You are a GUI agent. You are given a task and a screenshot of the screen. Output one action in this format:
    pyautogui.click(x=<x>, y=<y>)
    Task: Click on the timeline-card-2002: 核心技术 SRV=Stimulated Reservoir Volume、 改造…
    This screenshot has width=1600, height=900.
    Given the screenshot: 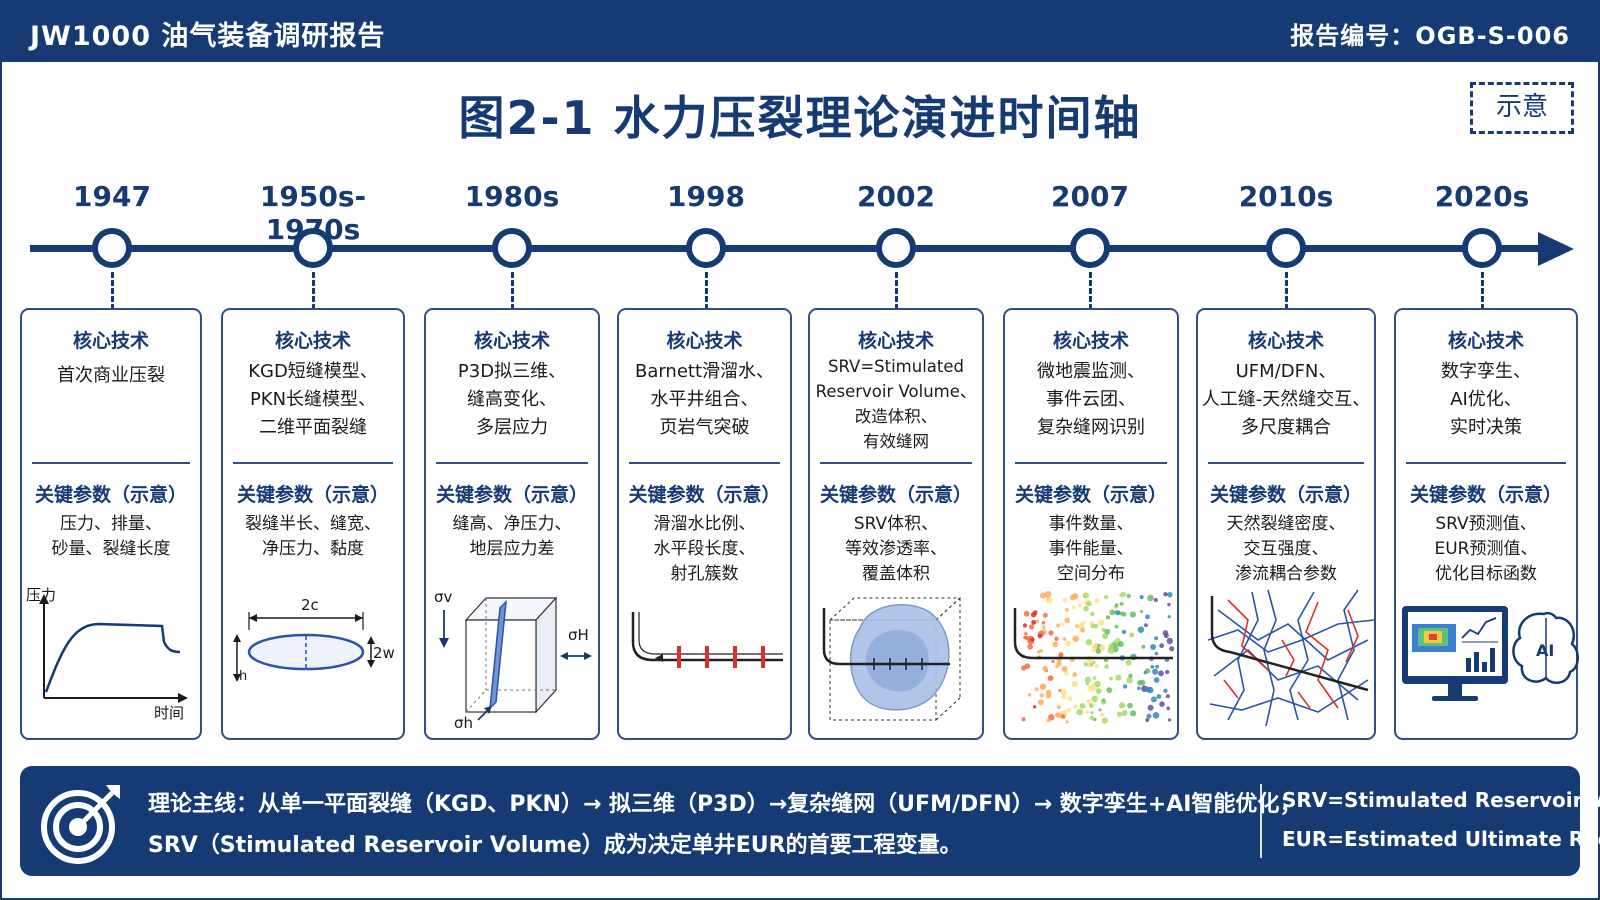 What is the action you would take?
    pyautogui.click(x=896, y=524)
    